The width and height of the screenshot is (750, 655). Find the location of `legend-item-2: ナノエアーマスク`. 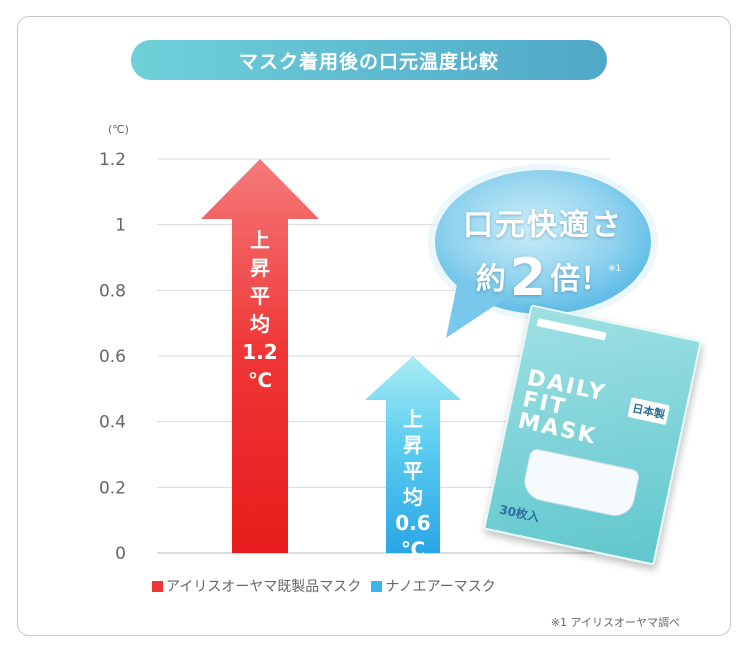

legend-item-2: ナノエアーマスク is located at coordinates (433, 586).